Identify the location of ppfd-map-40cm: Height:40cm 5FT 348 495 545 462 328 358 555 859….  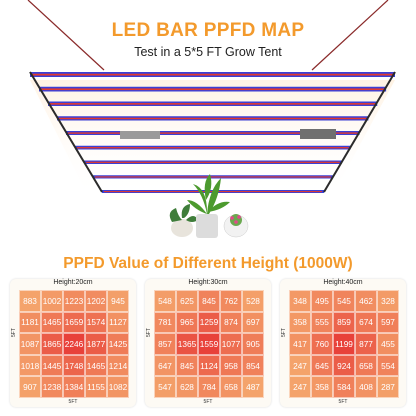
(343, 343).